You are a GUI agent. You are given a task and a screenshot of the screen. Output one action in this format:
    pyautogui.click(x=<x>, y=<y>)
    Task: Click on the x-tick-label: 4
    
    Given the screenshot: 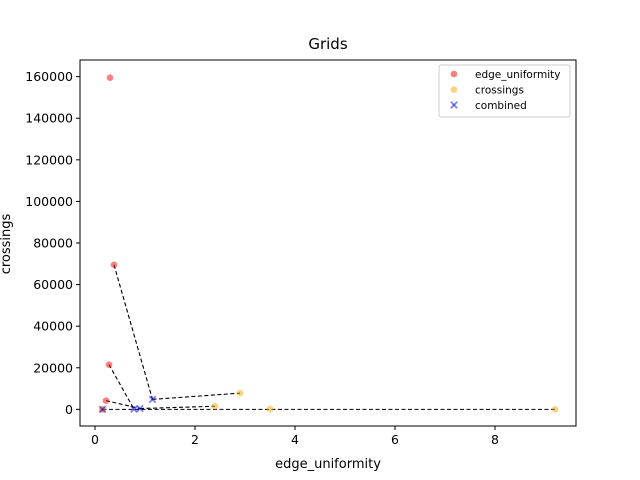 What is the action you would take?
    pyautogui.click(x=295, y=439)
    